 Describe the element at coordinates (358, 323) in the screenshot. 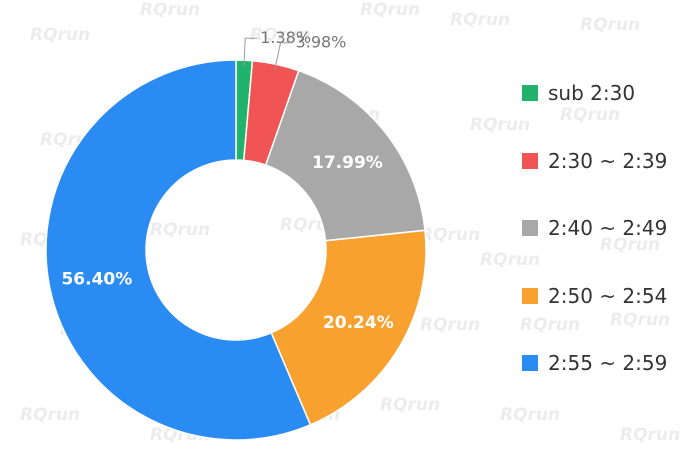

I see `data-label: 20.24%` at that location.